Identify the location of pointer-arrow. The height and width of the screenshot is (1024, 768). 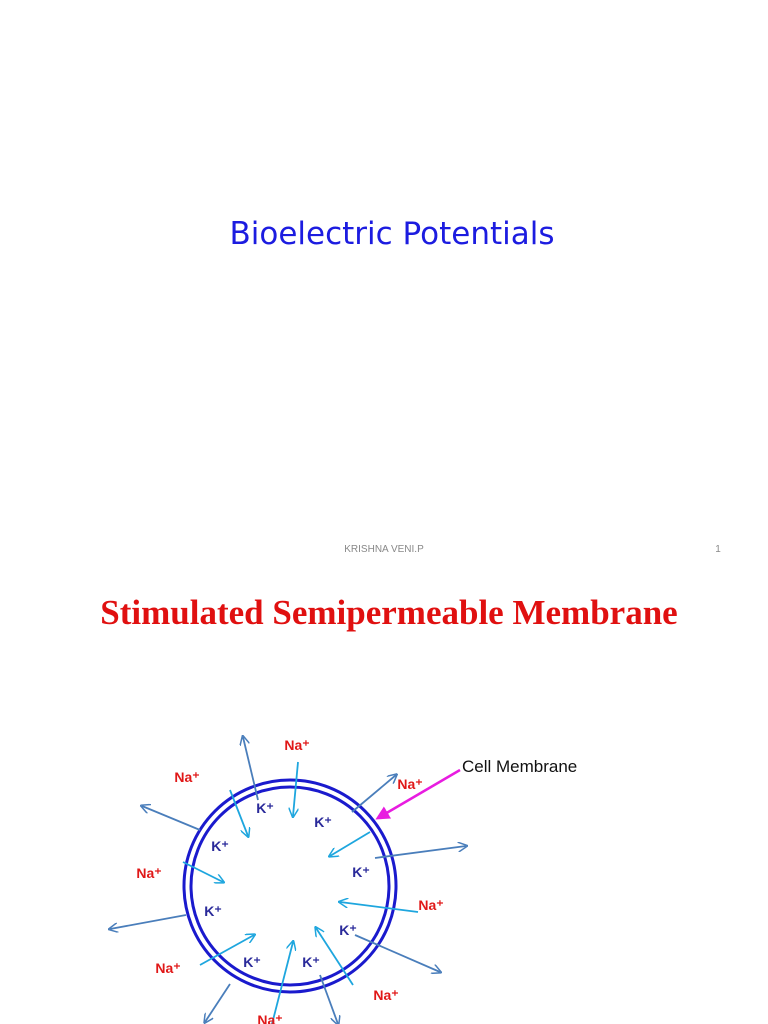
(418, 794).